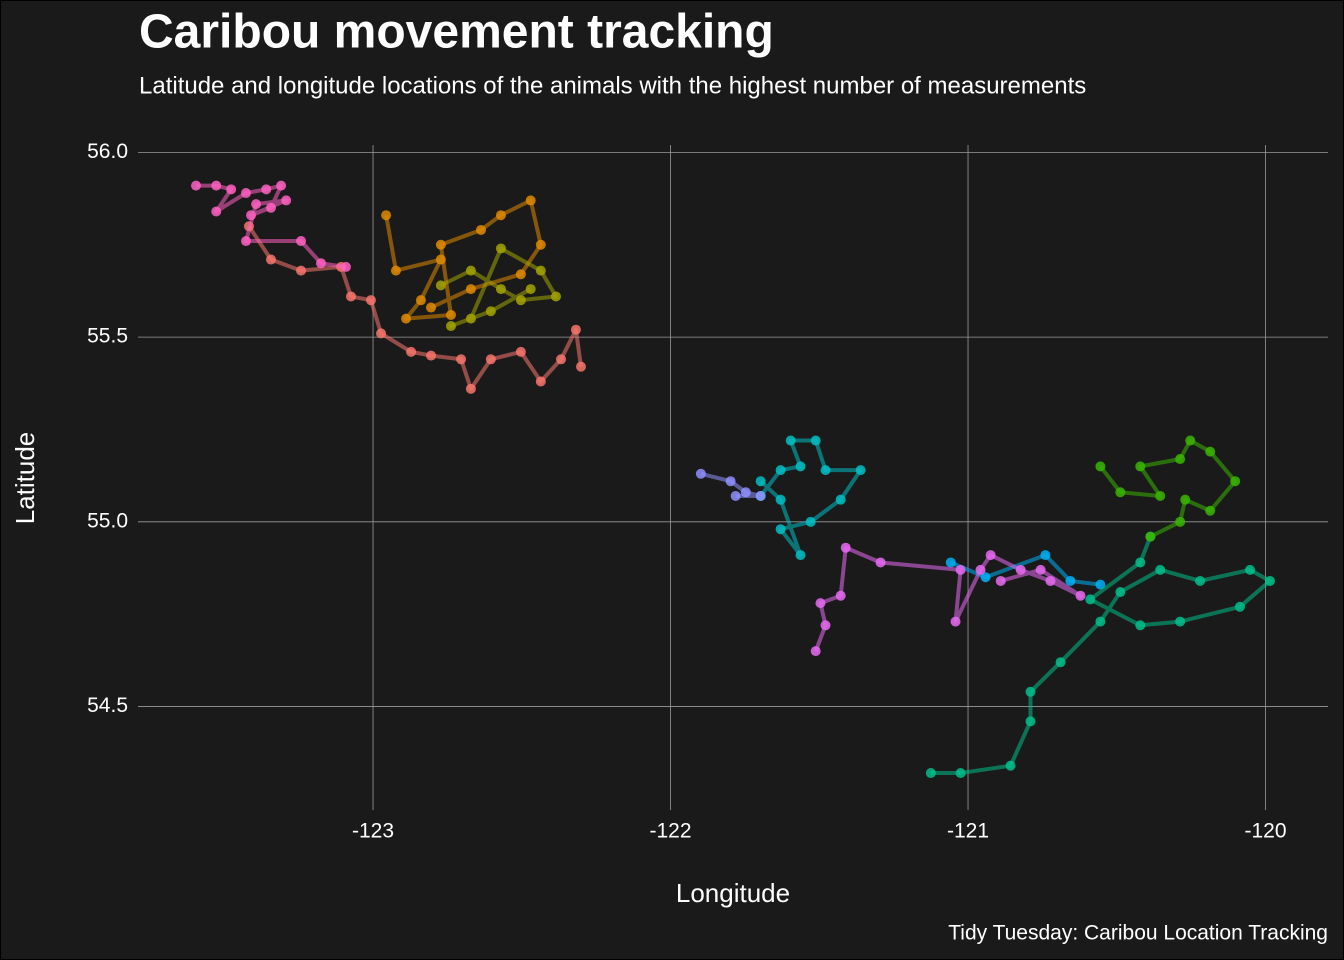 This screenshot has width=1344, height=960. Describe the element at coordinates (107, 336) in the screenshot. I see `y-tick-label: 55.5` at that location.